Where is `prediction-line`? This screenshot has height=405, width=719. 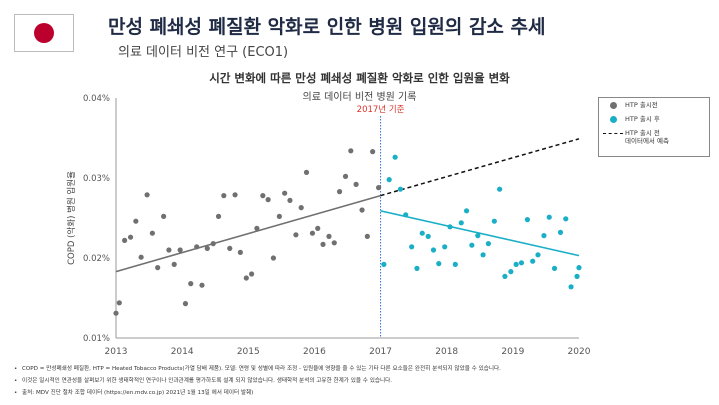 prediction-line is located at coordinates (480, 167).